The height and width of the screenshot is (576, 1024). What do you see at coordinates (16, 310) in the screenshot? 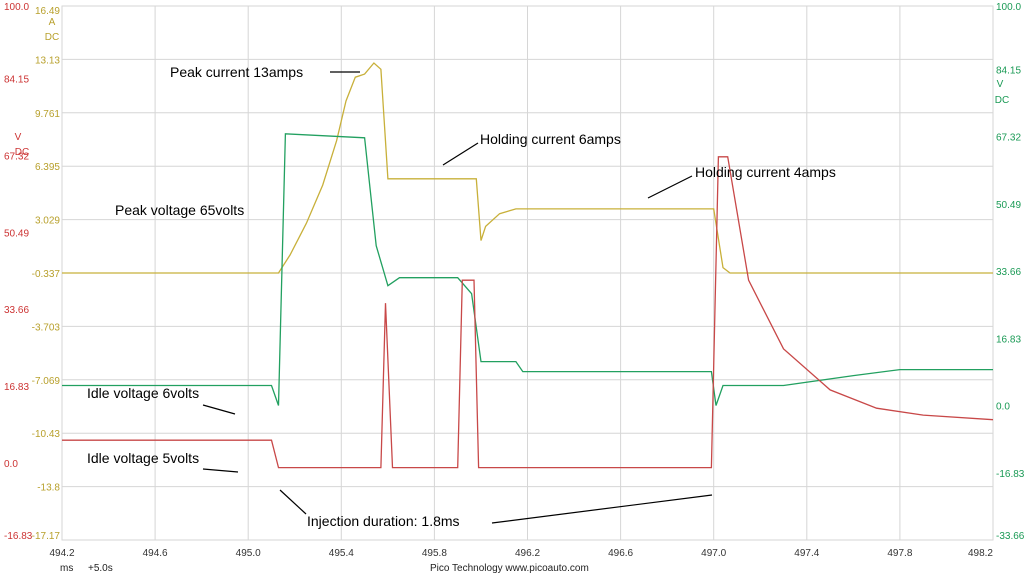
I see `voltage-left-tick-label: 33.66` at bounding box center [16, 310].